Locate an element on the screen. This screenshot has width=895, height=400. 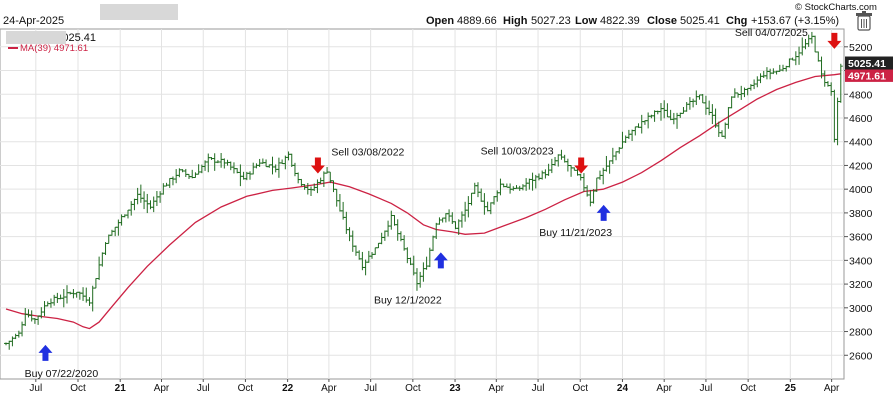
ma-value-tag-box is located at coordinates (869, 75).